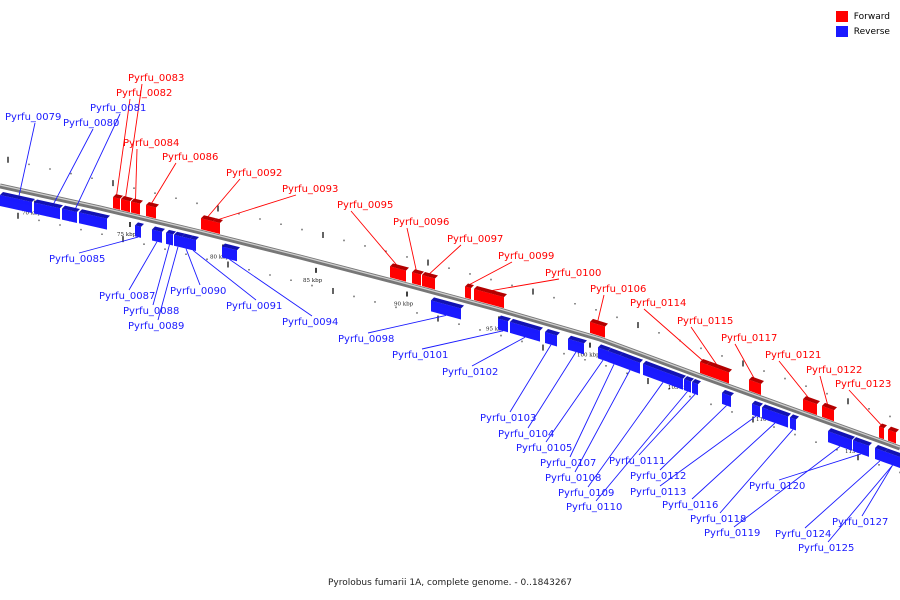  Describe the element at coordinates (793, 355) in the screenshot. I see `gene-label: Pyrfu_0121` at that location.